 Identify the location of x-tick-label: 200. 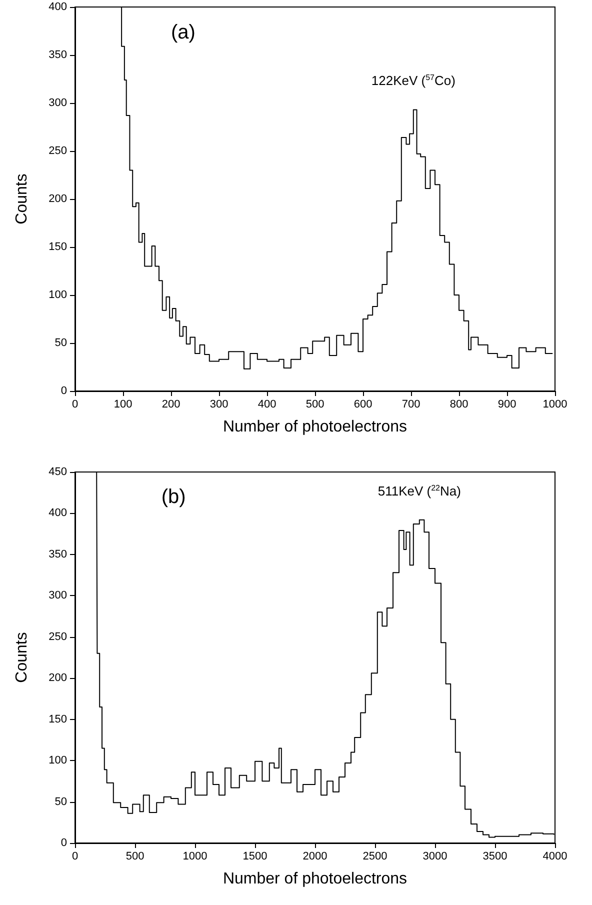
(171, 404).